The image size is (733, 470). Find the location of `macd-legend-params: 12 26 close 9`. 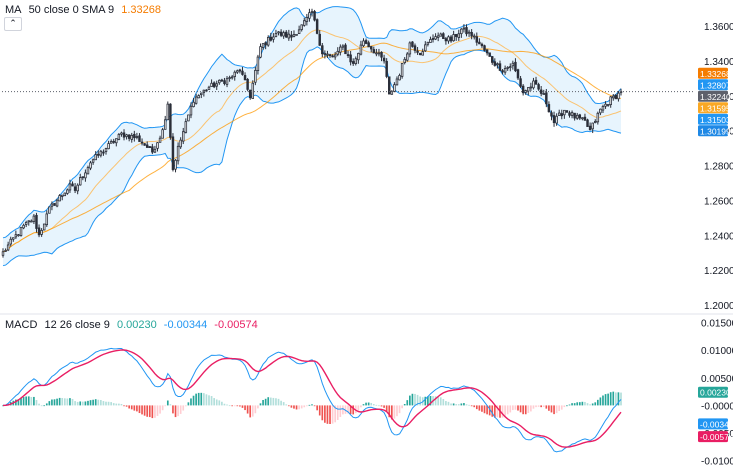

macd-legend-params: 12 26 close 9 is located at coordinates (77, 325).